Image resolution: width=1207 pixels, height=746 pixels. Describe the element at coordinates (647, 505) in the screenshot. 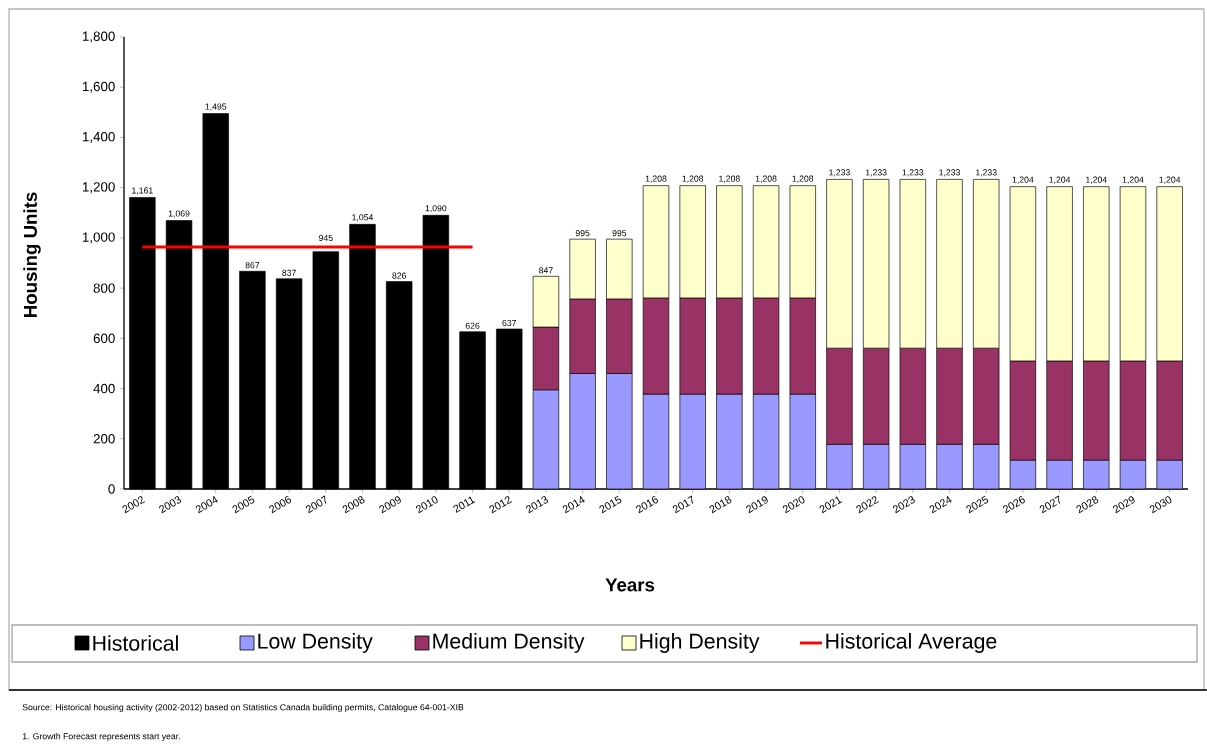

I see `x-tick-label: 2016` at that location.